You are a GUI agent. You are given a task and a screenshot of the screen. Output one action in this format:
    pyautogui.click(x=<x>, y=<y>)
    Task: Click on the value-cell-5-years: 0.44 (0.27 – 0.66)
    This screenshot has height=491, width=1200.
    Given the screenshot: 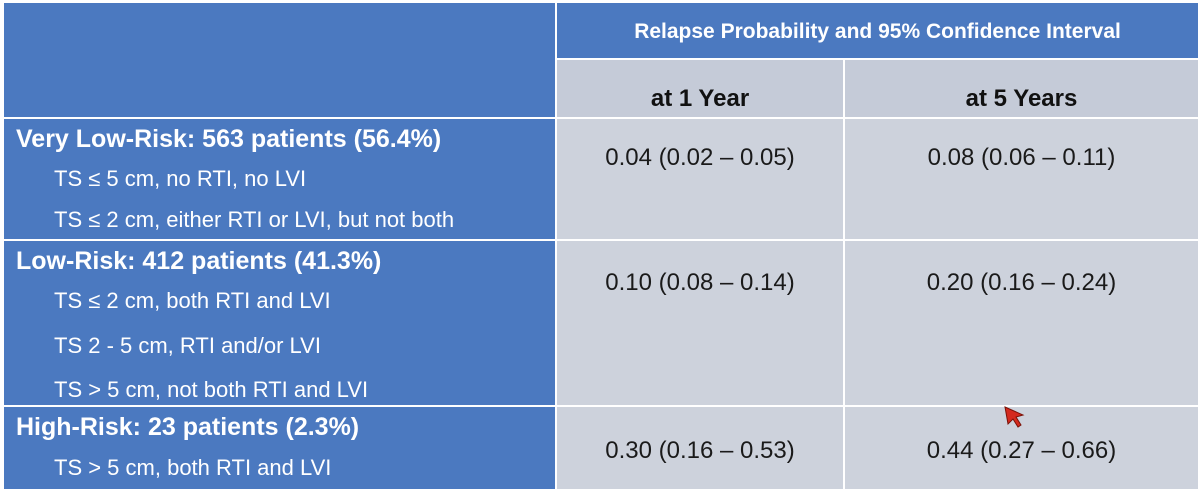 What is the action you would take?
    pyautogui.click(x=1021, y=448)
    